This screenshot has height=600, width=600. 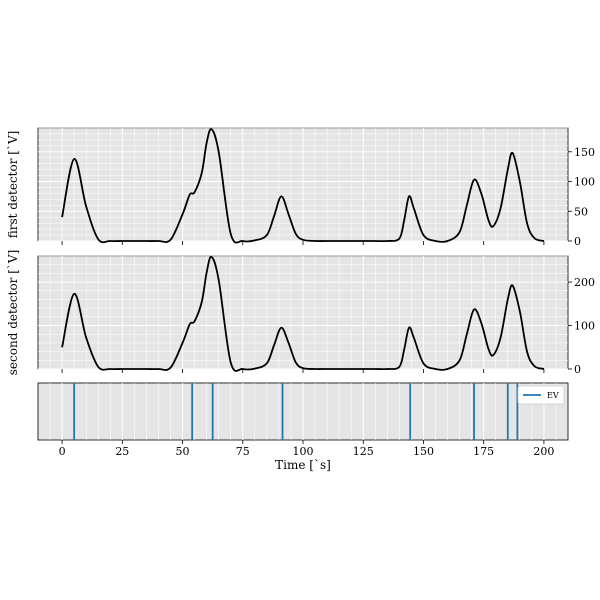 What do you see at coordinates (483, 451) in the screenshot?
I see `x-tick-label: 175` at bounding box center [483, 451].